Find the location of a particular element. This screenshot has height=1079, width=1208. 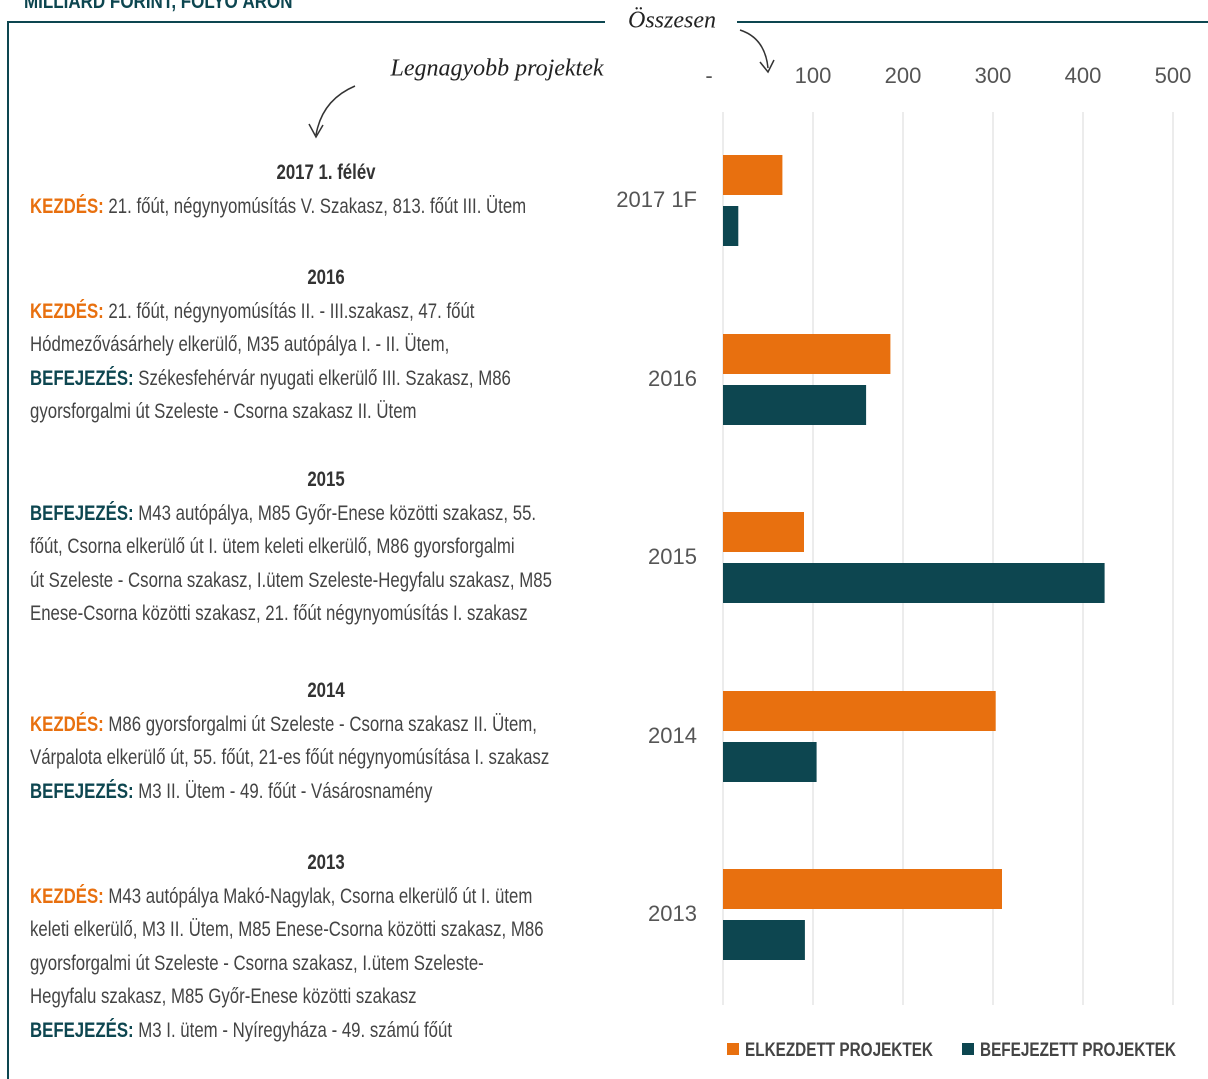

x-tick-label: 500 is located at coordinates (1173, 75).